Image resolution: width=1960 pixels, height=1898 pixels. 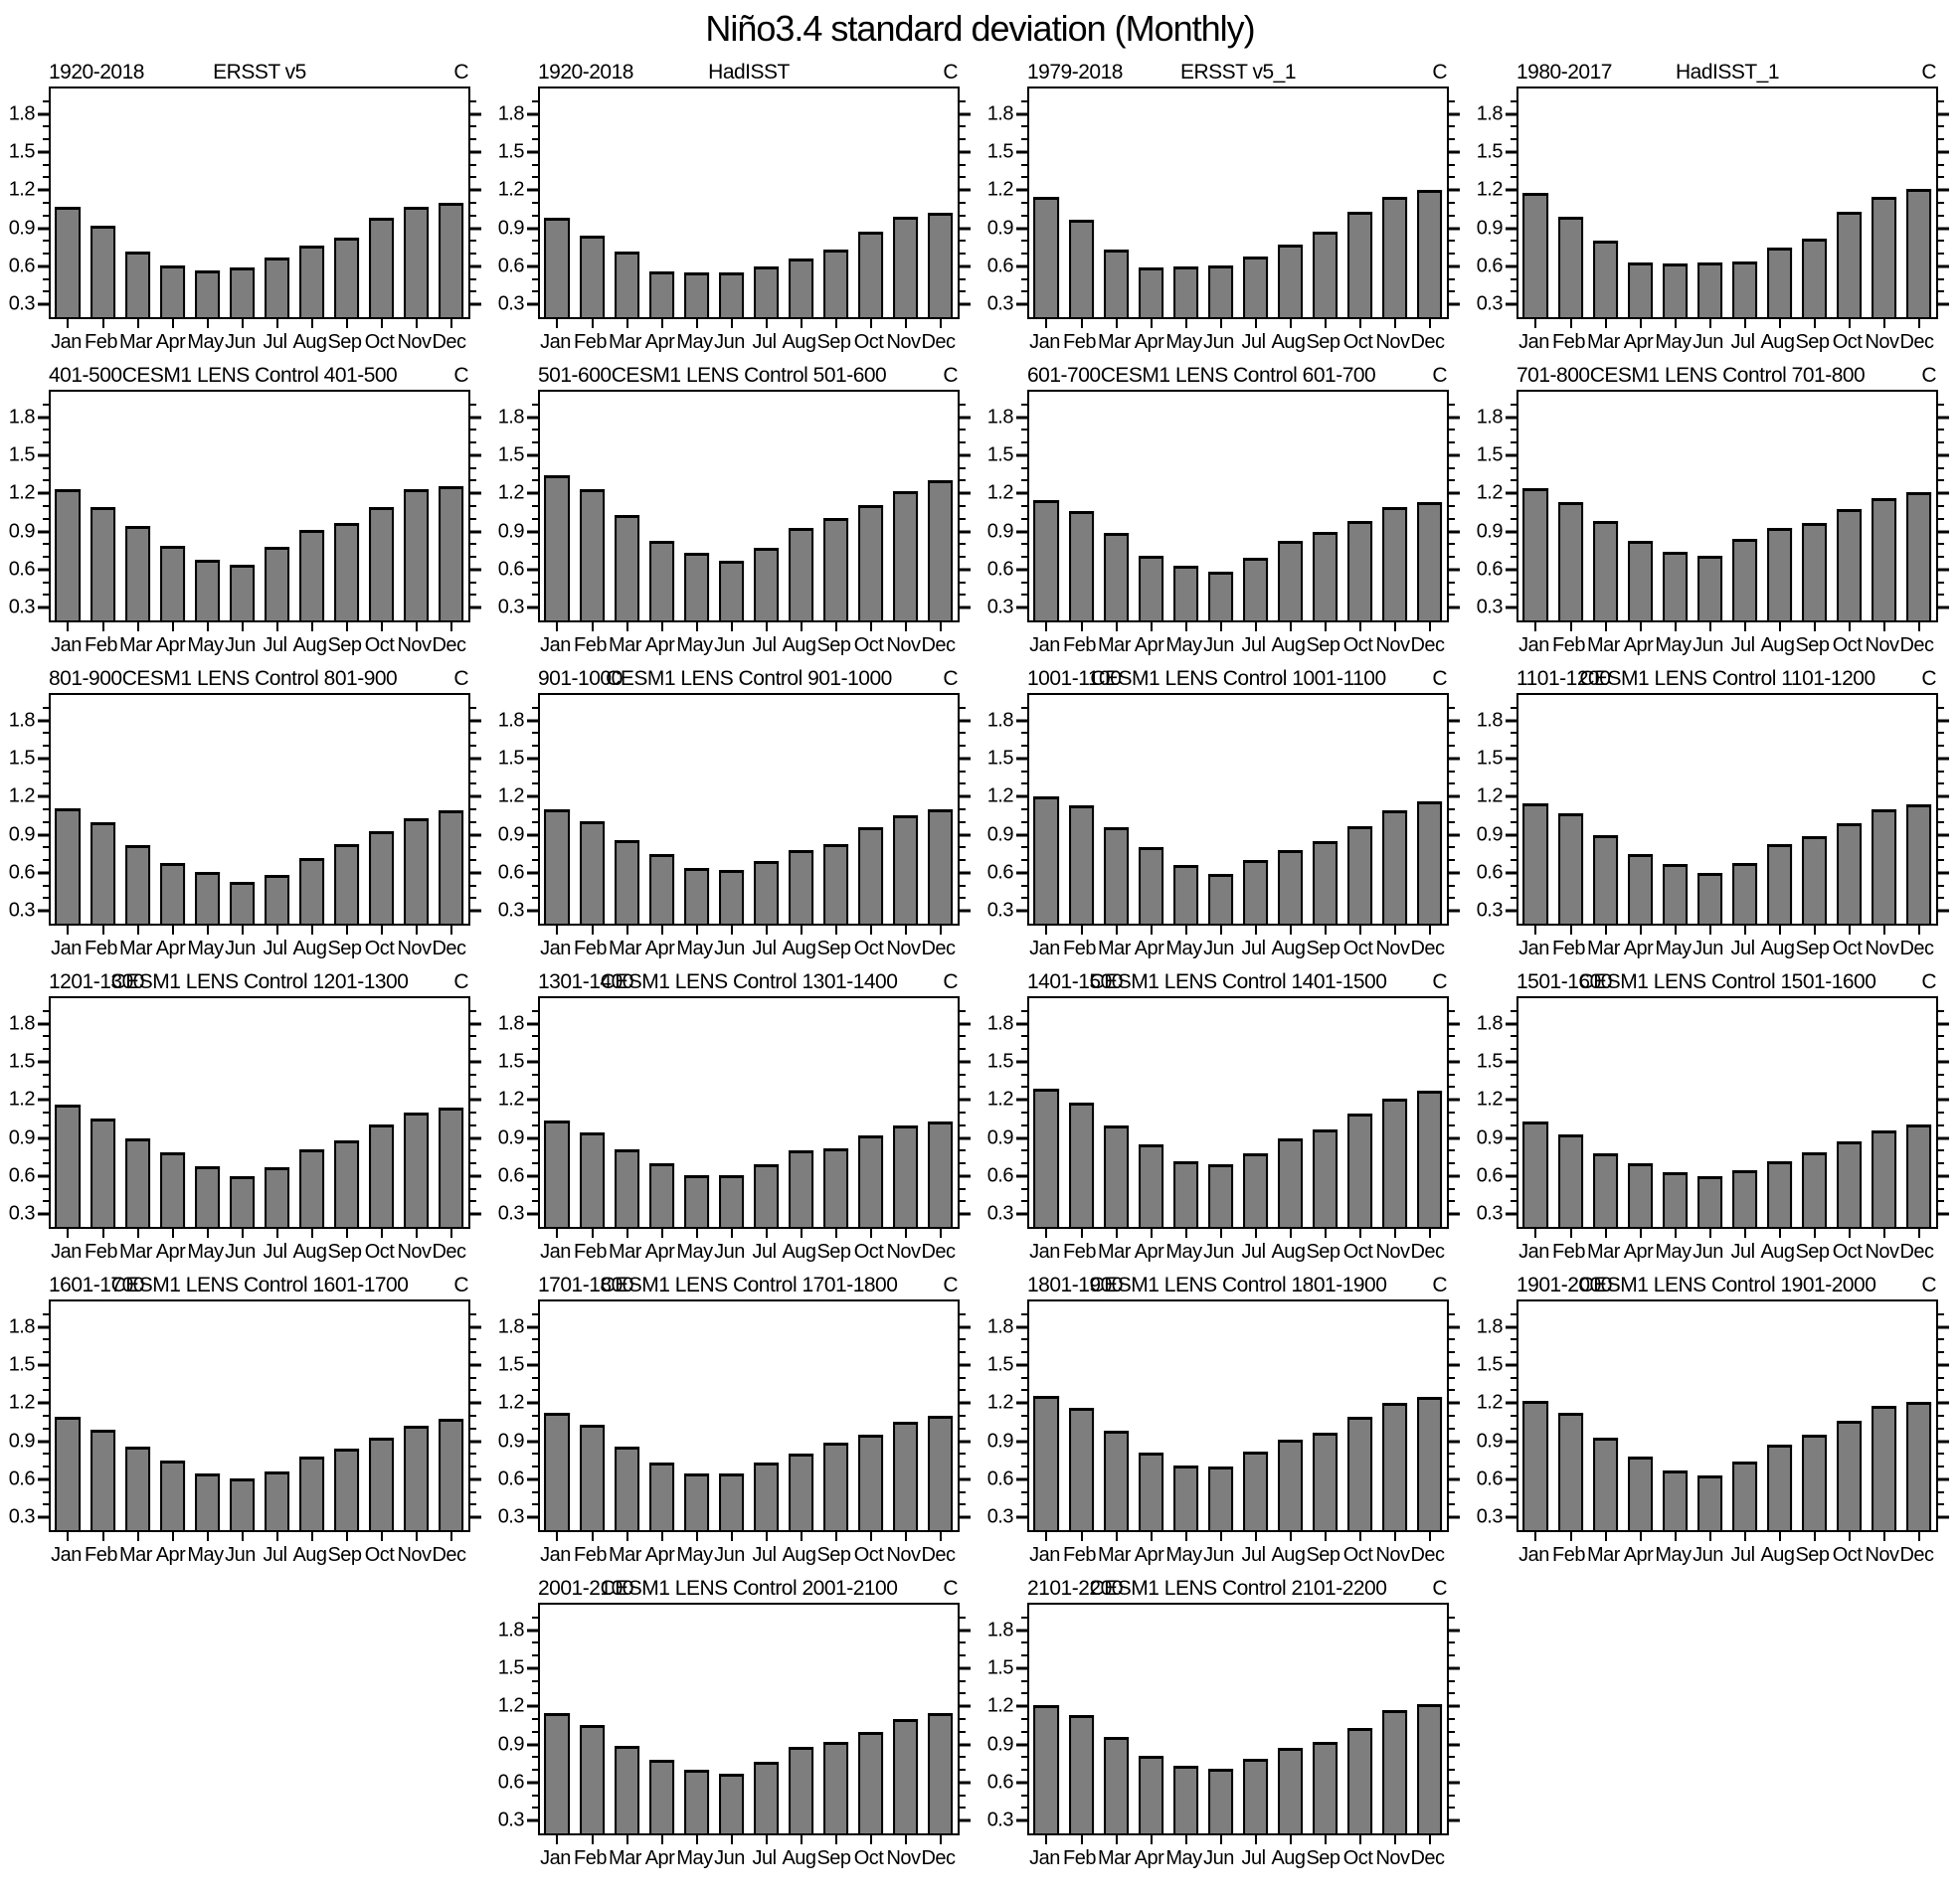 I want to click on y-tick-label: 0.9, so click(x=1000, y=1744).